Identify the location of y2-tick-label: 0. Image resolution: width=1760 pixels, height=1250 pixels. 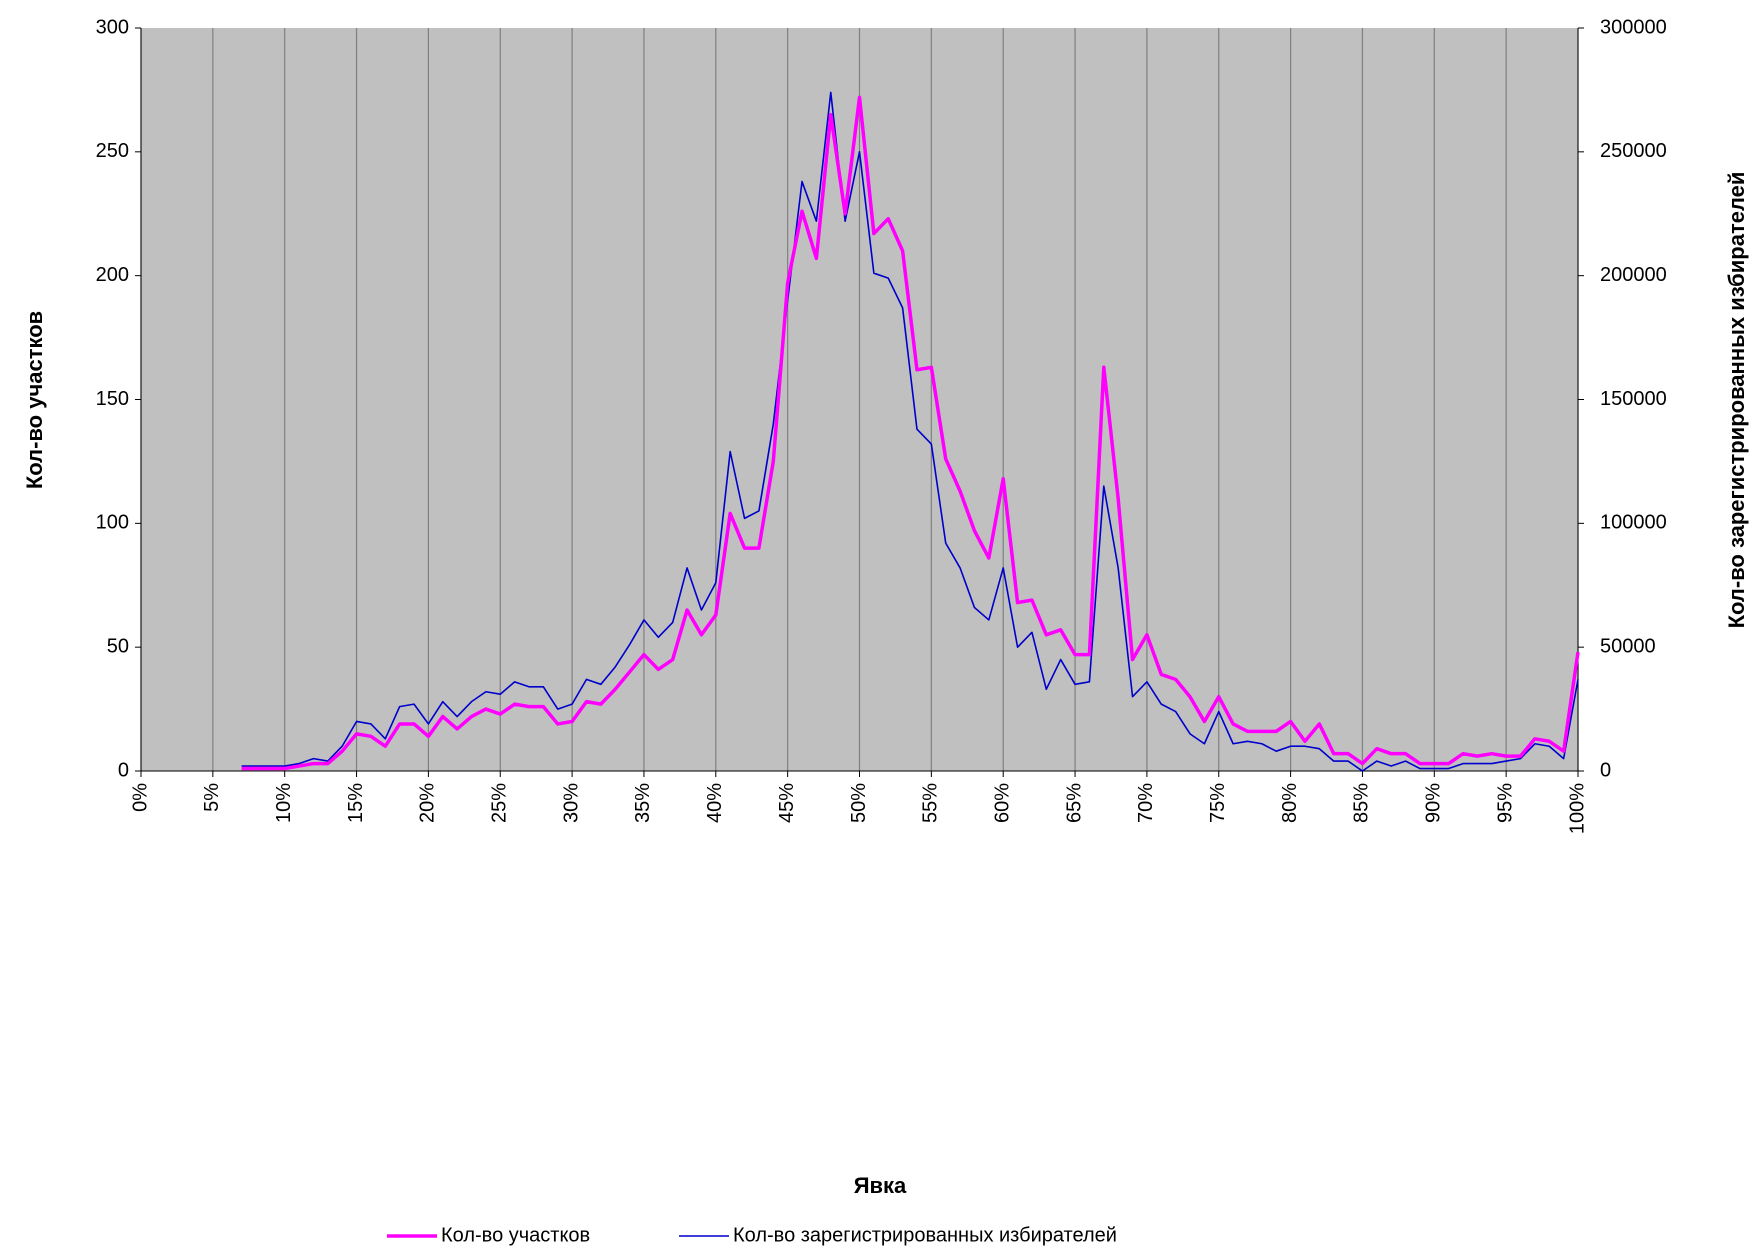
(1605, 770).